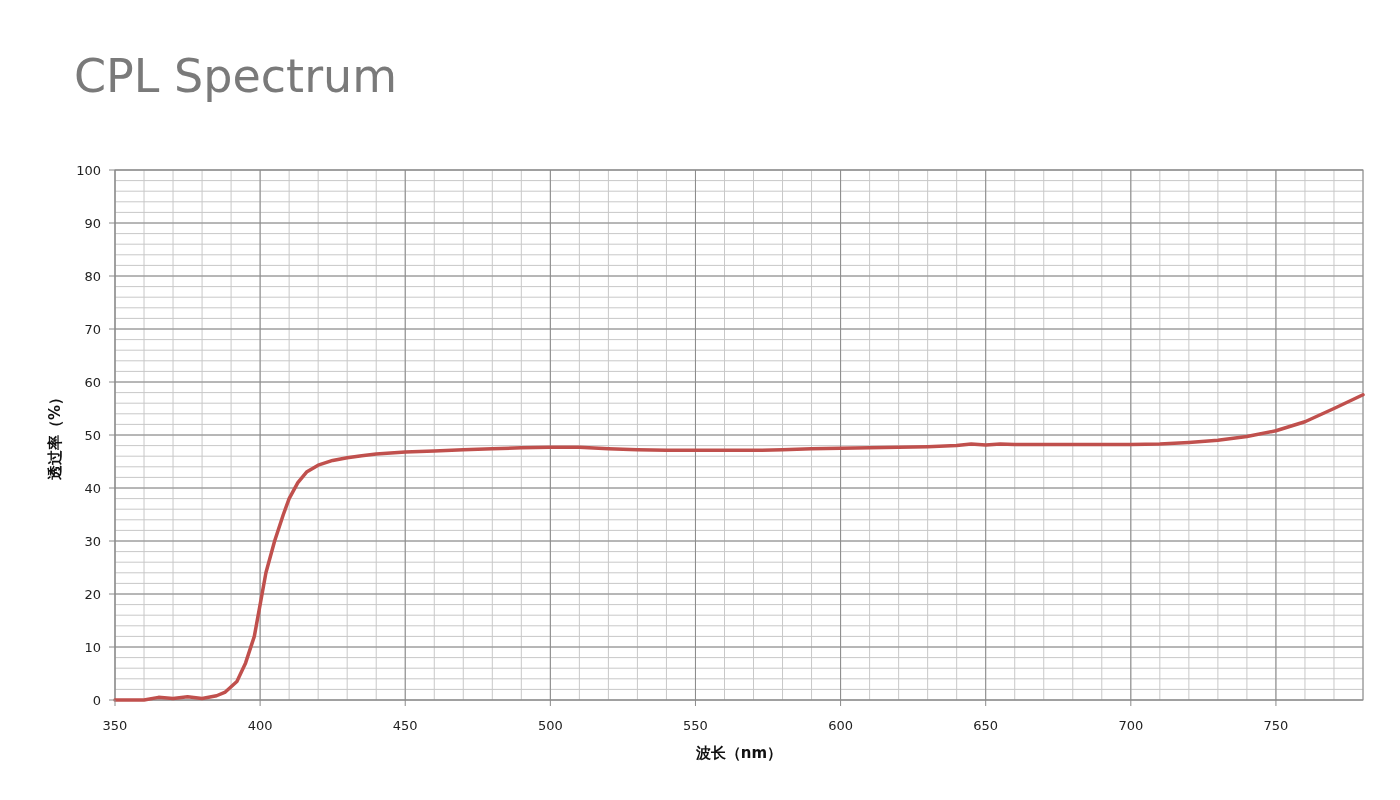 The image size is (1400, 800). Describe the element at coordinates (236, 76) in the screenshot. I see `chart-title: CPL Spectrum` at that location.